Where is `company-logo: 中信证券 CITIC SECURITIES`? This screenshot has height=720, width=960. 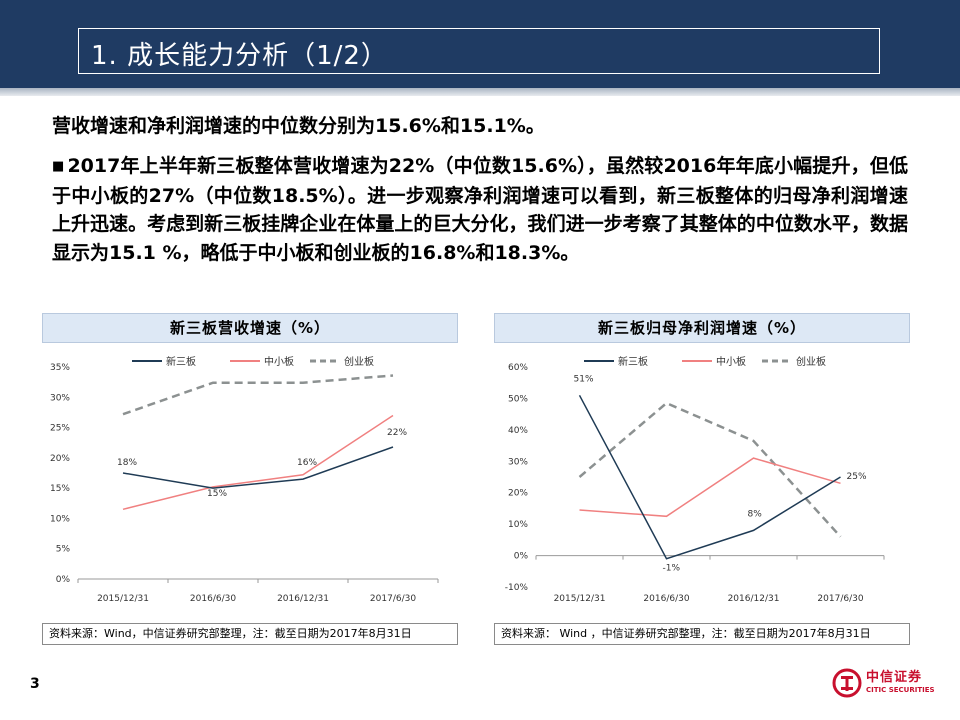 company-logo: 中信证券 CITIC SECURITIES is located at coordinates (887, 684).